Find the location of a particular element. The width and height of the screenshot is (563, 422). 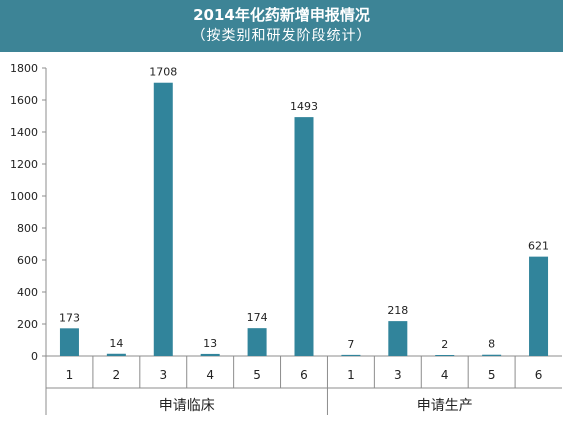

y-tick-label: 1800 is located at coordinates (24, 68).